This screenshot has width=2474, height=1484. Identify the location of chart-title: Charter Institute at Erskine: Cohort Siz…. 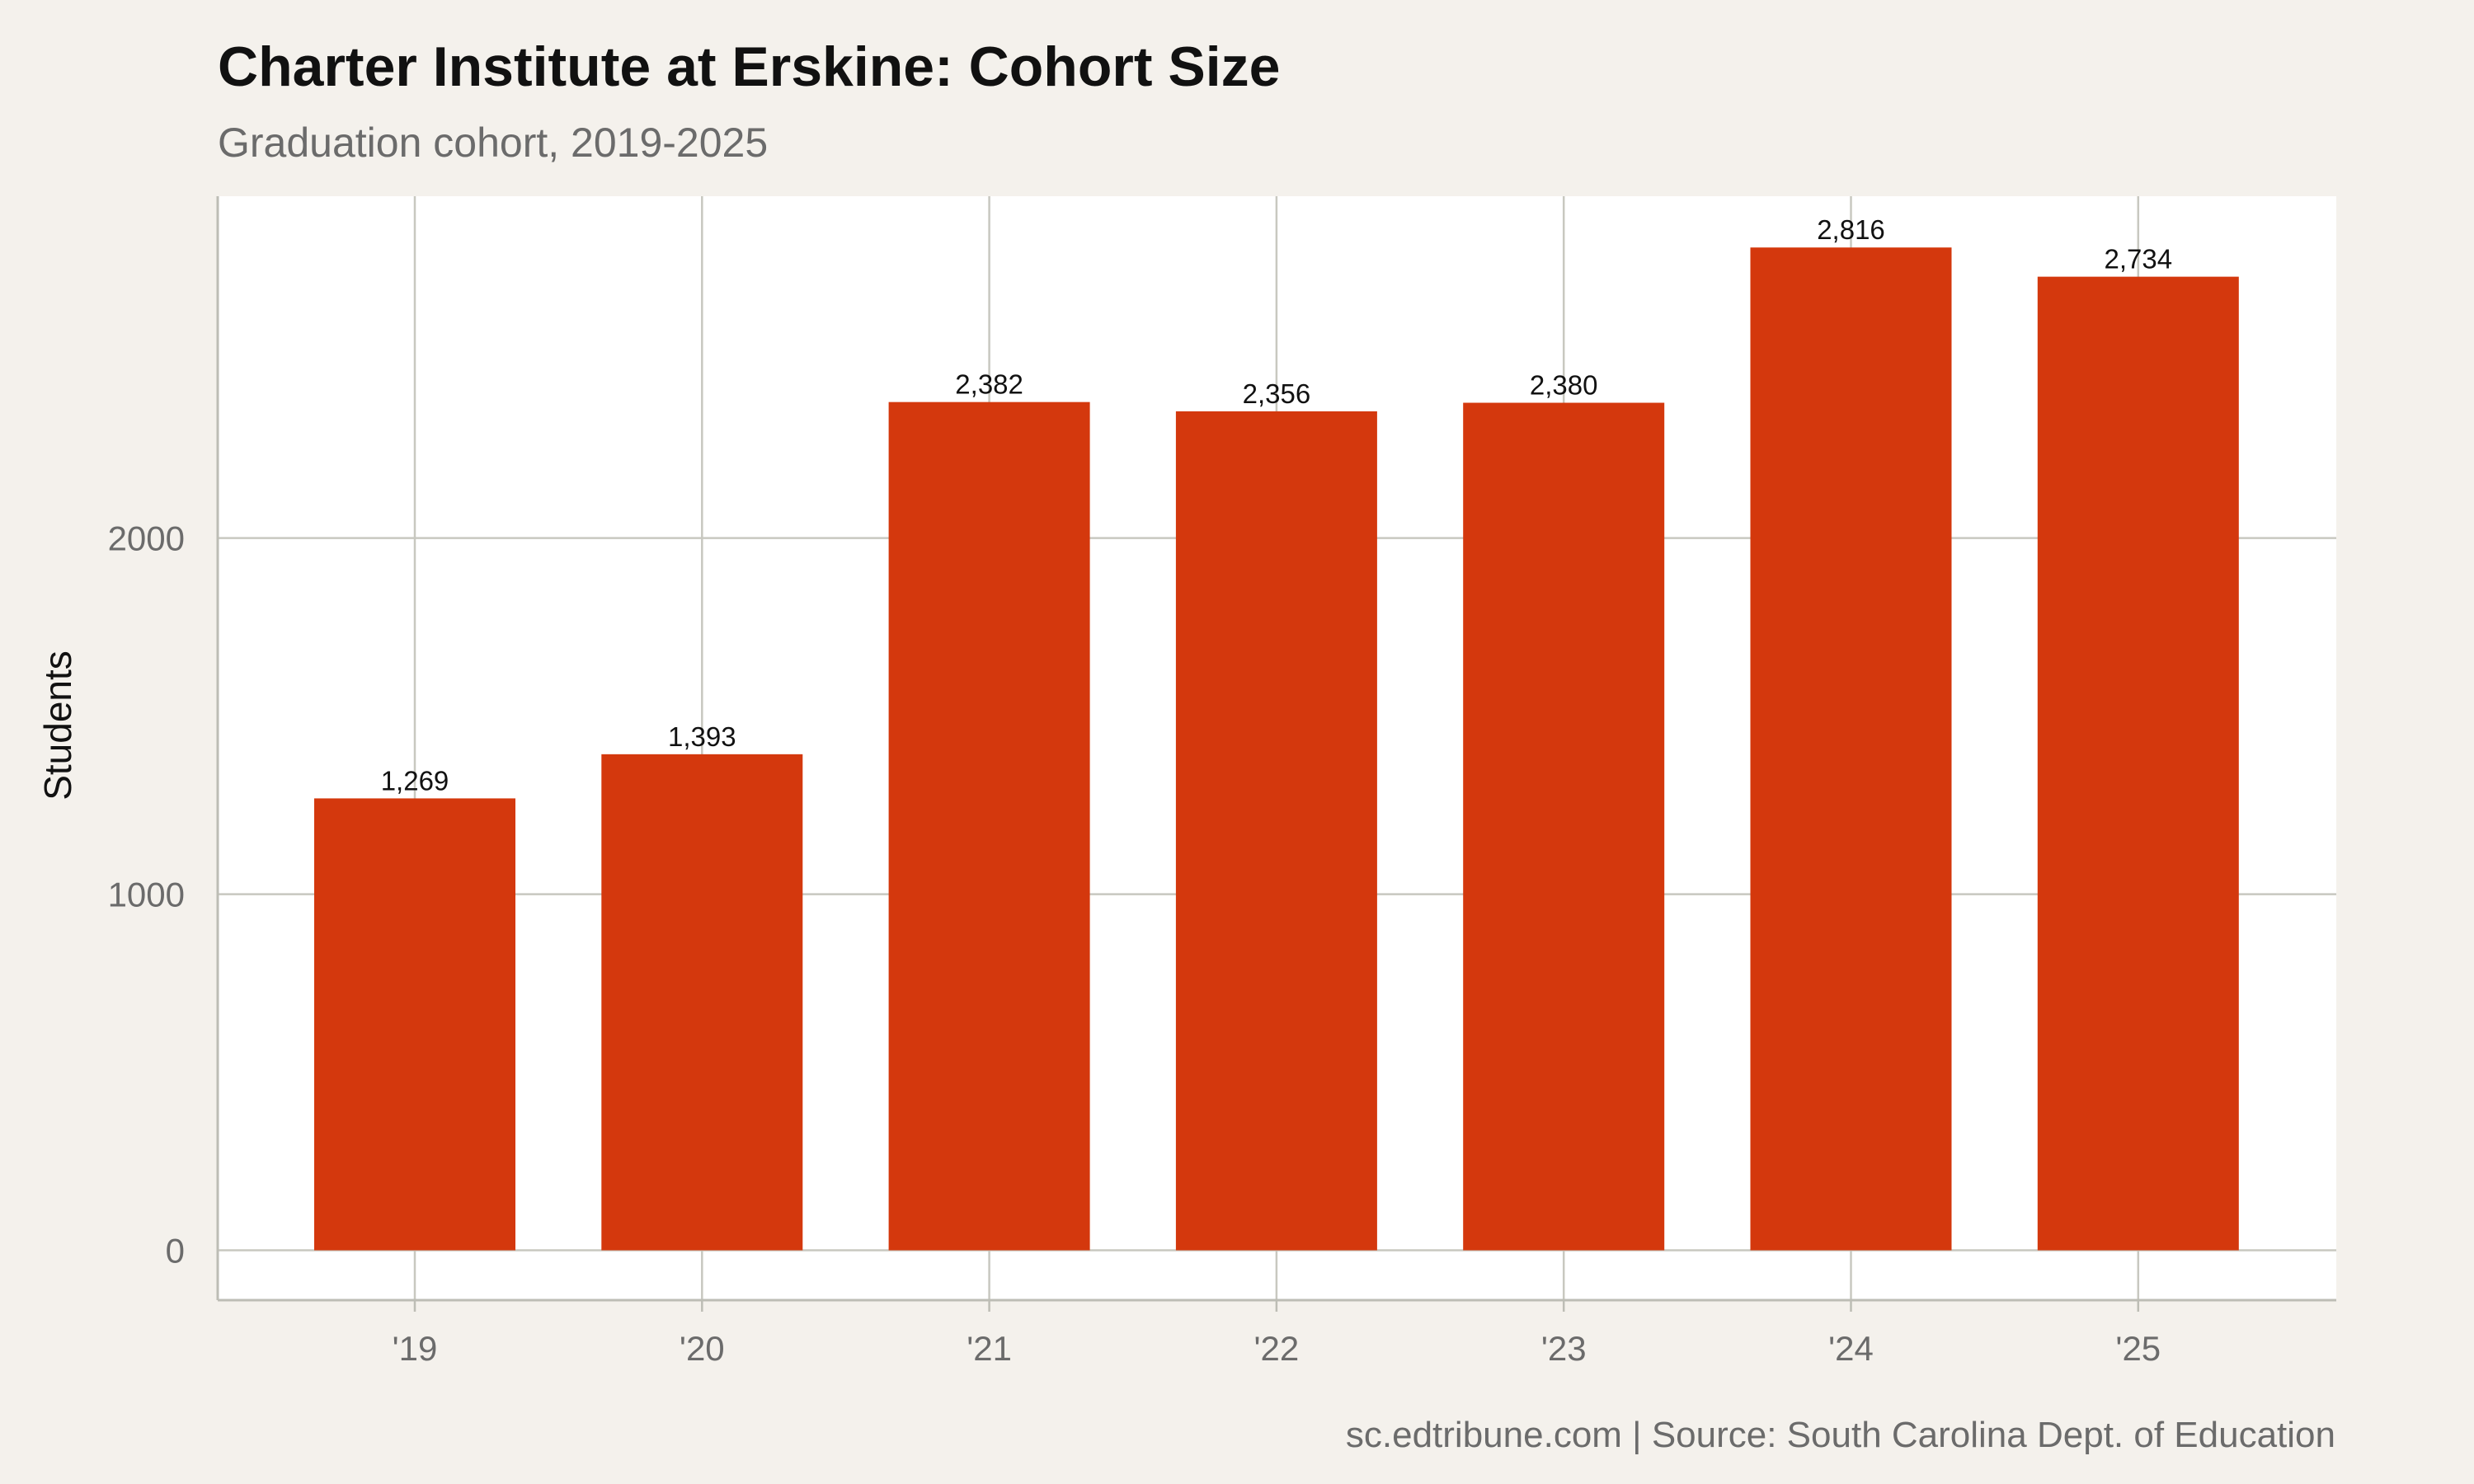
(749, 66).